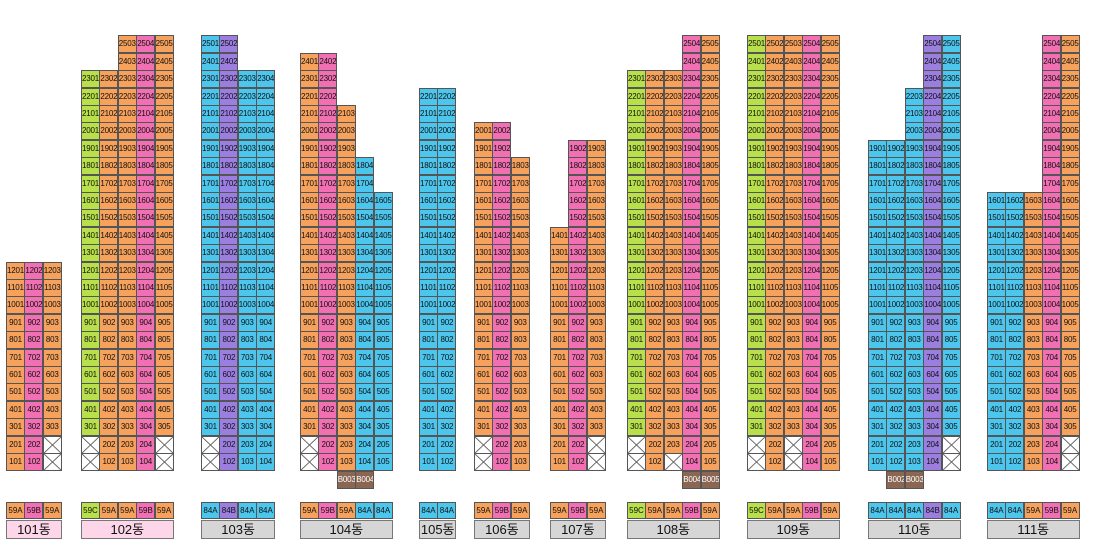 This screenshot has width=1100, height=548. Describe the element at coordinates (710, 96) in the screenshot. I see `unit-cell: 2205` at that location.